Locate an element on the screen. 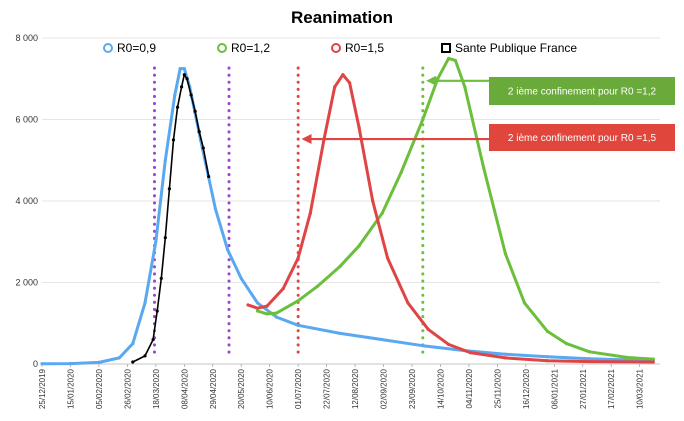 The height and width of the screenshot is (421, 684). legend-item: R0=0,9 is located at coordinates (129, 48).